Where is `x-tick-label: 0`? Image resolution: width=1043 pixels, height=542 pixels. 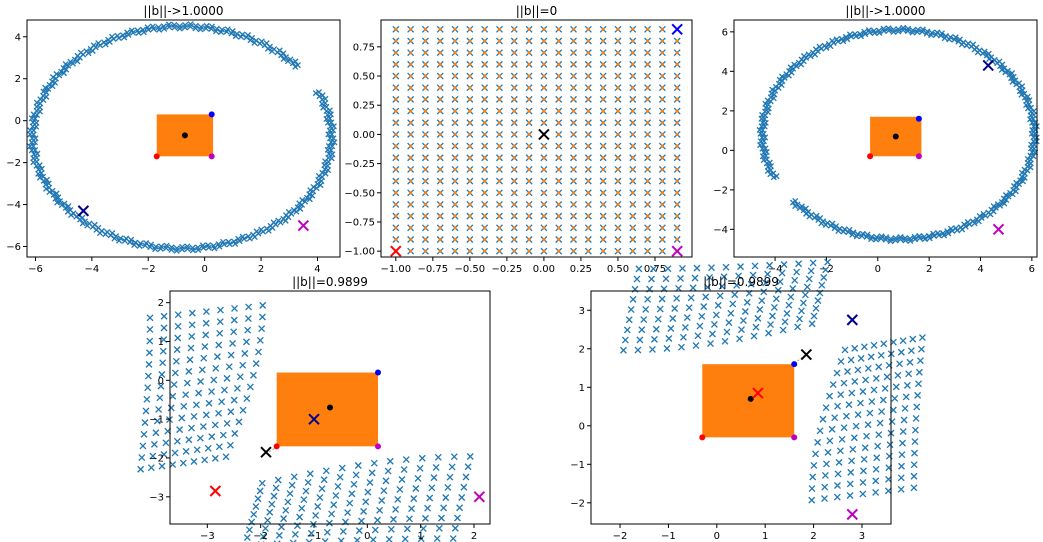
x-tick-label: 0 is located at coordinates (204, 269).